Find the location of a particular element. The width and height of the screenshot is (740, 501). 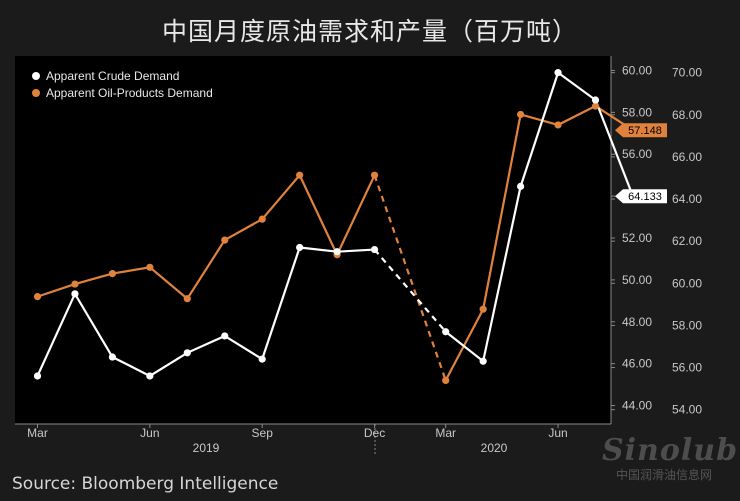

y-left-tick-label: 58.00 is located at coordinates (637, 112).